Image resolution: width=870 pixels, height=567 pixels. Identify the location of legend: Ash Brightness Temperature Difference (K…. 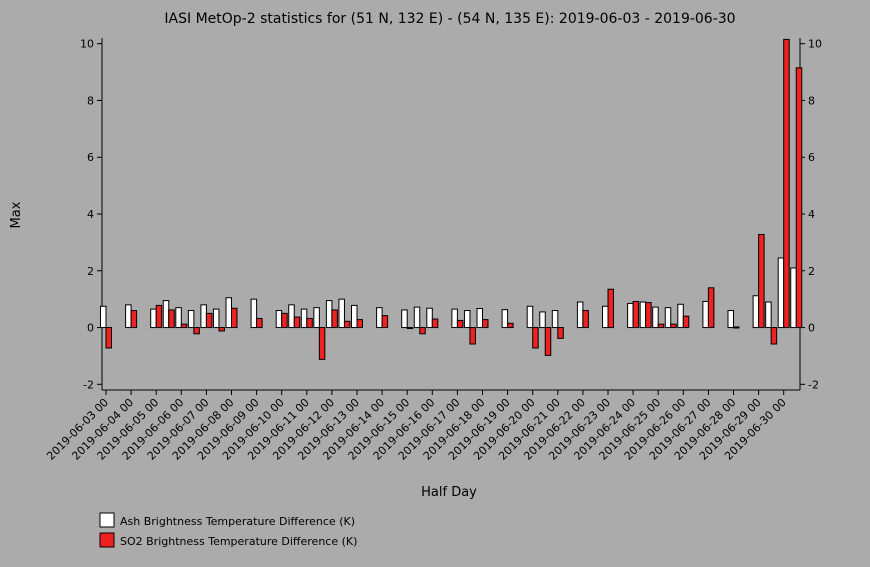
(228, 530).